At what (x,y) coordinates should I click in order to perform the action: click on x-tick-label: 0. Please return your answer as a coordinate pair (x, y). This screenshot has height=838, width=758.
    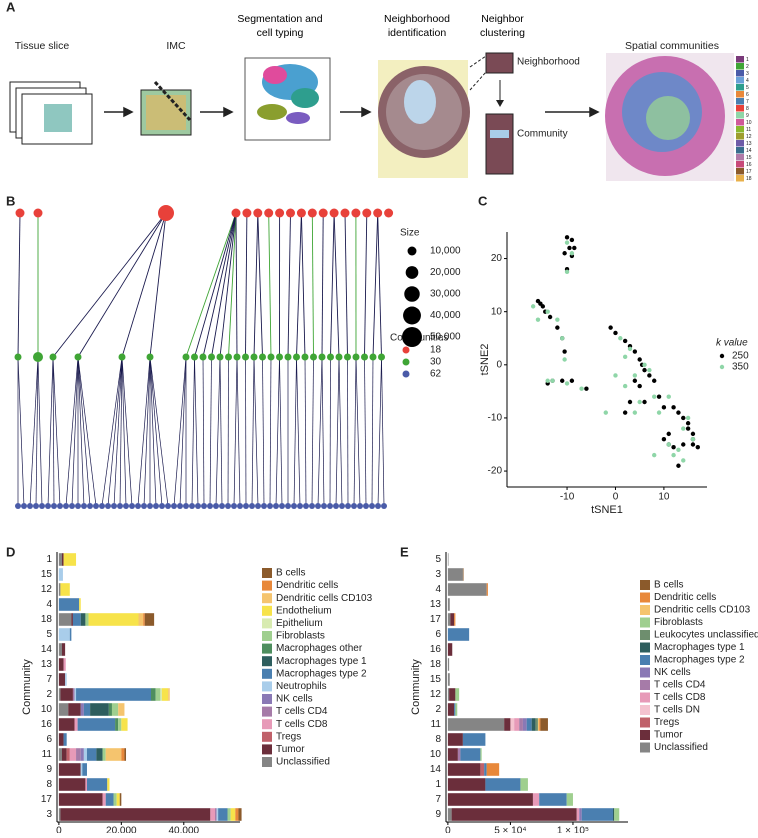
    Looking at the image, I should click on (616, 497).